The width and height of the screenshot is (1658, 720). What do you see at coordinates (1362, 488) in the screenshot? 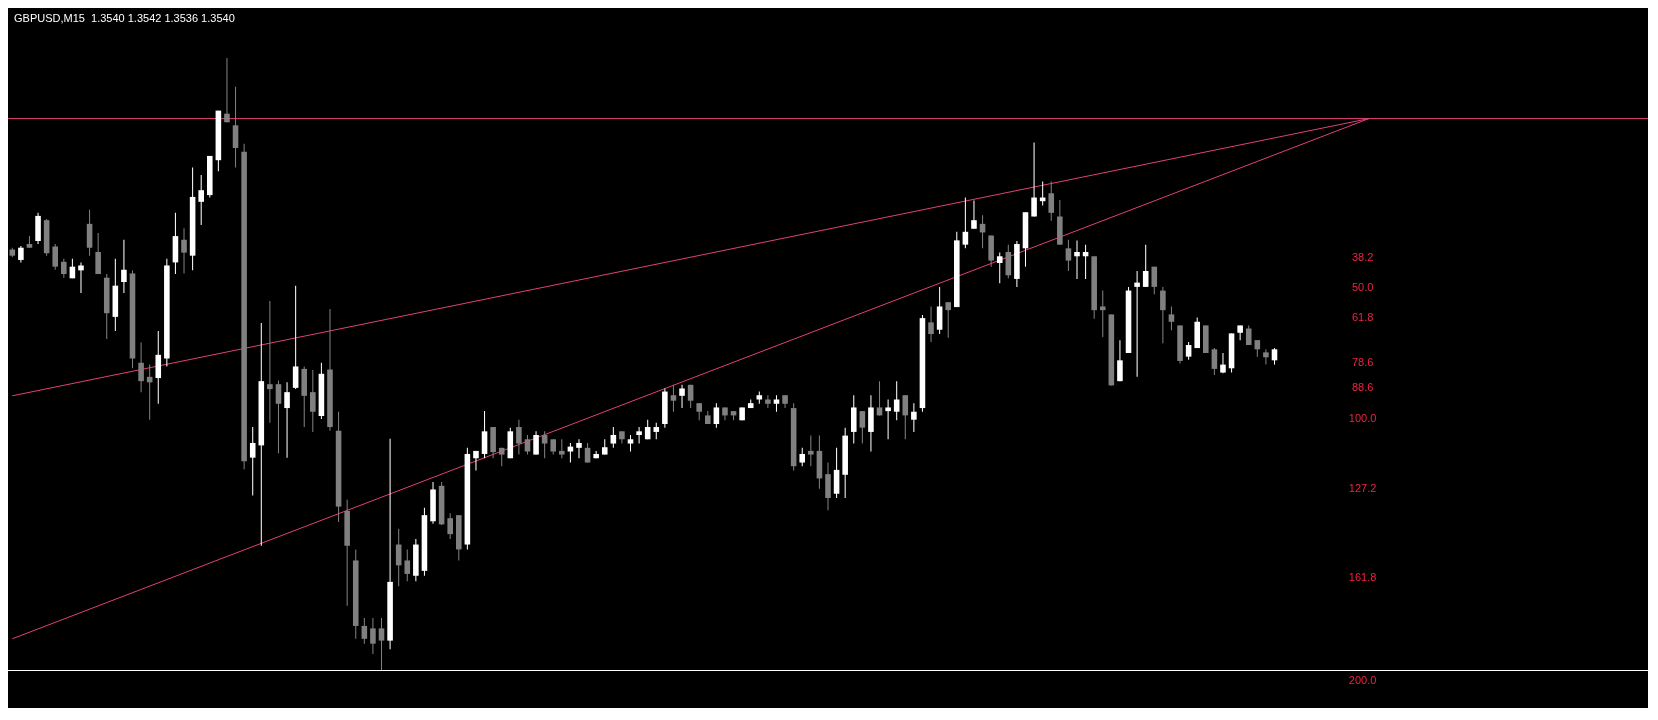
I see `annotation: 127.2` at bounding box center [1362, 488].